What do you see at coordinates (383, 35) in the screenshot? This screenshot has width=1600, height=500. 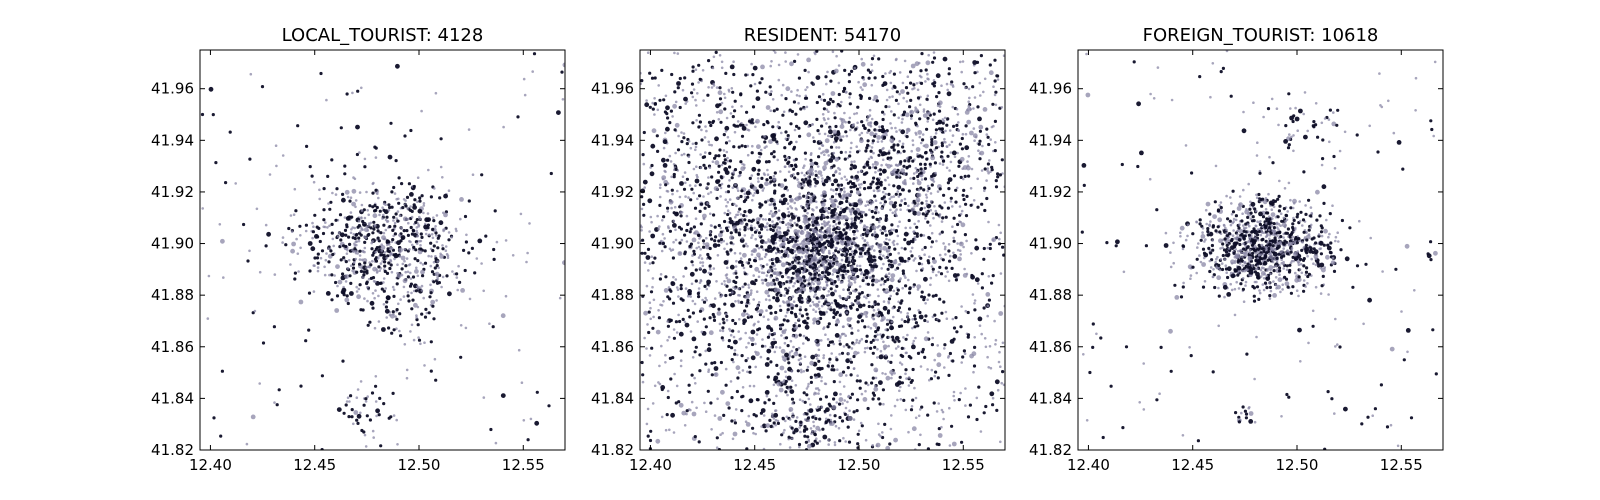 I see `panel-title: LOCAL_TOURIST: 4128` at bounding box center [383, 35].